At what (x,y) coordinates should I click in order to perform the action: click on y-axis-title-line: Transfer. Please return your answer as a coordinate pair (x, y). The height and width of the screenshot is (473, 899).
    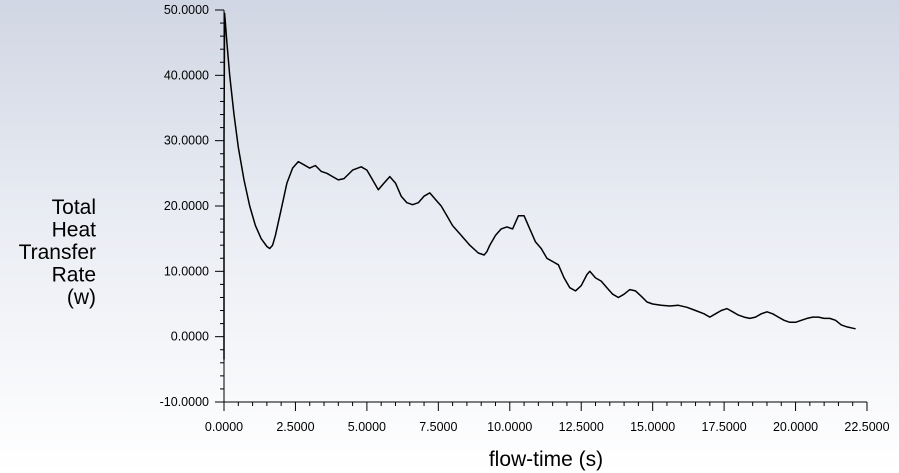
    Looking at the image, I should click on (57, 252).